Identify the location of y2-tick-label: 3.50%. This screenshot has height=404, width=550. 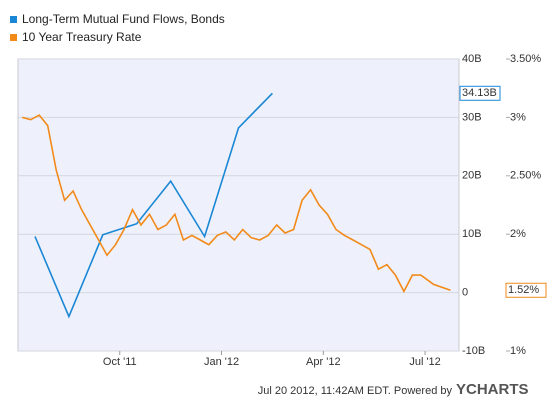
(525, 59).